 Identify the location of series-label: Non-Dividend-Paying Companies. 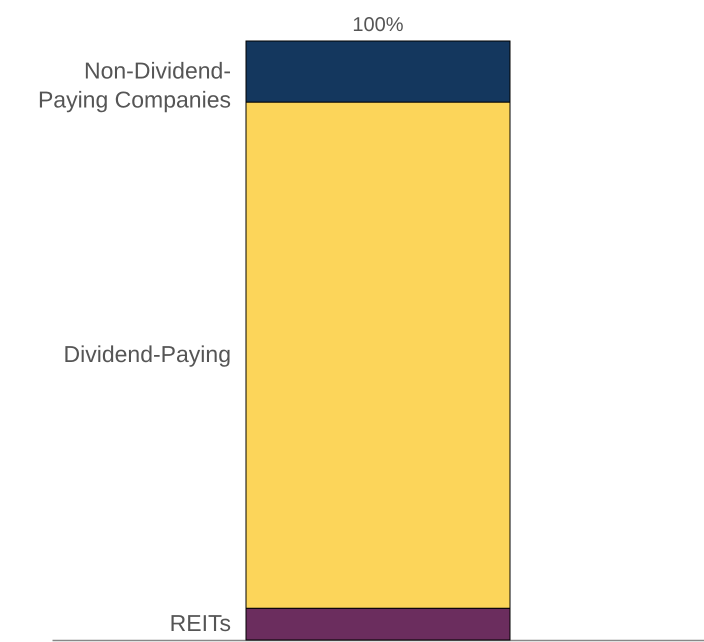
(134, 85).